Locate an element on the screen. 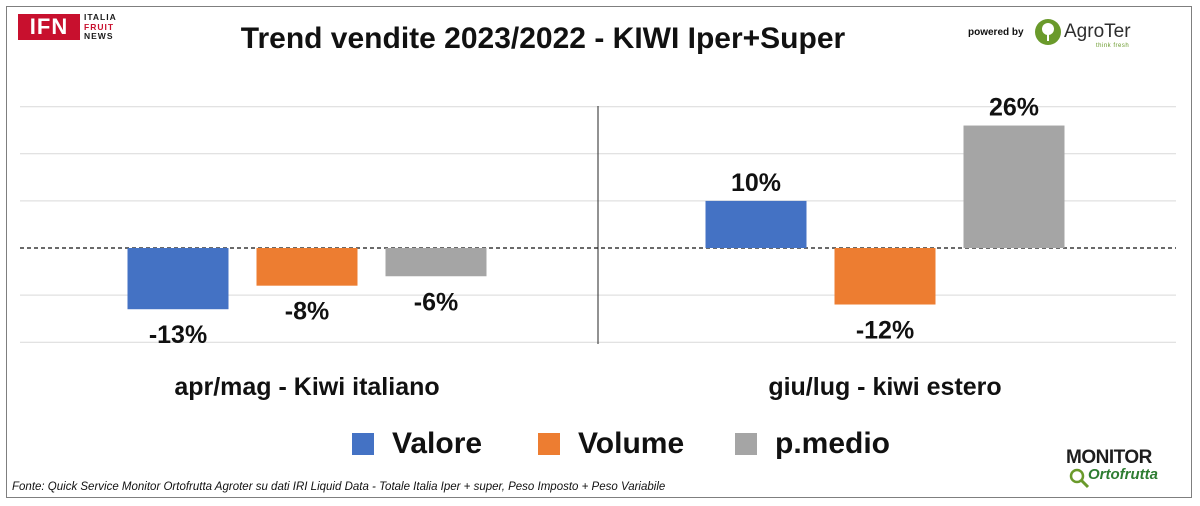 This screenshot has width=1200, height=506. ifn-wordmark: ITALIA FRUIT NEWS is located at coordinates (100, 27).